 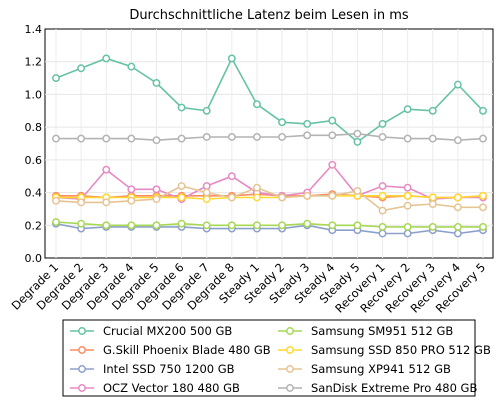 What do you see at coordinates (34, 29) in the screenshot?
I see `y-tick-label: 1.4` at bounding box center [34, 29].